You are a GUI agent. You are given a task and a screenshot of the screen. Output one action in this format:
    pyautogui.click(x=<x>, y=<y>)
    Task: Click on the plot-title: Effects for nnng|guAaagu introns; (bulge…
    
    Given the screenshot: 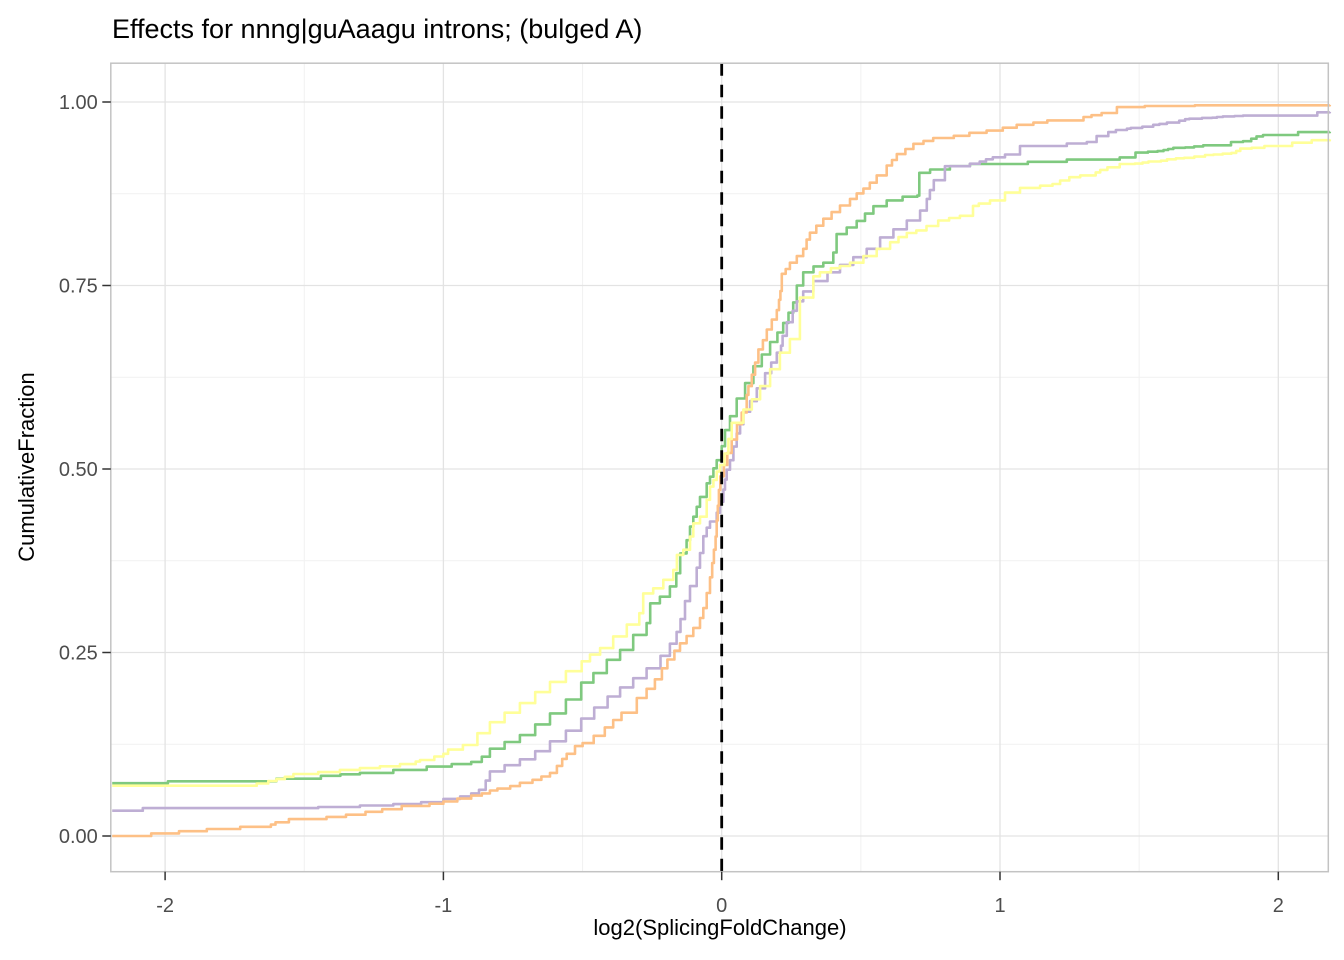 What is the action you would take?
    pyautogui.click(x=377, y=29)
    